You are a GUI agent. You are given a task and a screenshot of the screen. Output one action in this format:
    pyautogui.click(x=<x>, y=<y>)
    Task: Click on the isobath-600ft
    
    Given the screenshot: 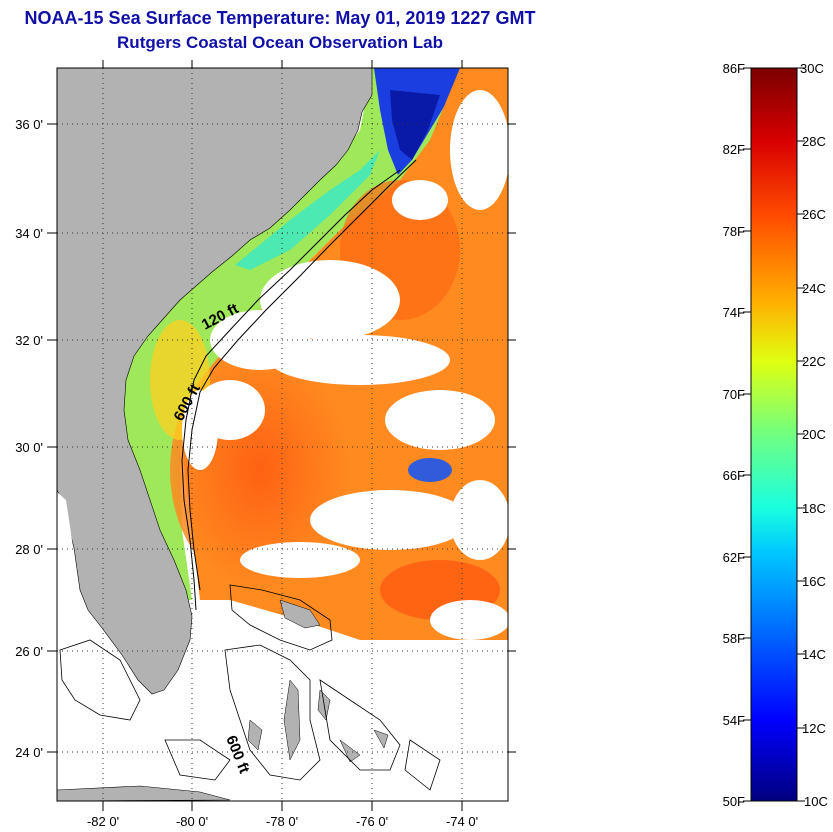 What is the action you would take?
    pyautogui.click(x=302, y=375)
    